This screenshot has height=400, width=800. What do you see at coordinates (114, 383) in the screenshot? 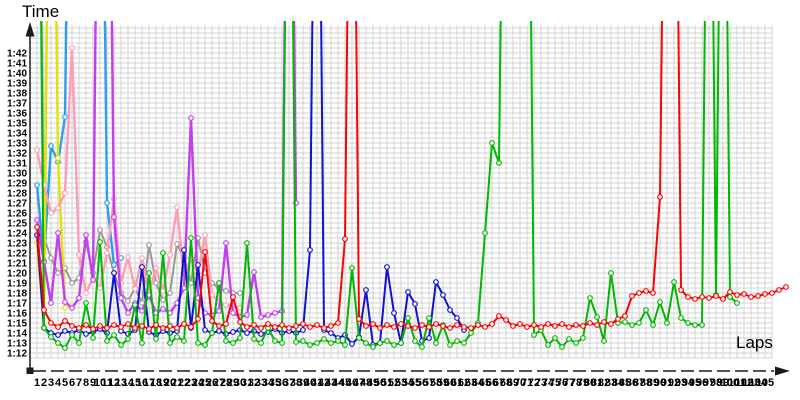
I see `svg-text: 12` at bounding box center [114, 383].